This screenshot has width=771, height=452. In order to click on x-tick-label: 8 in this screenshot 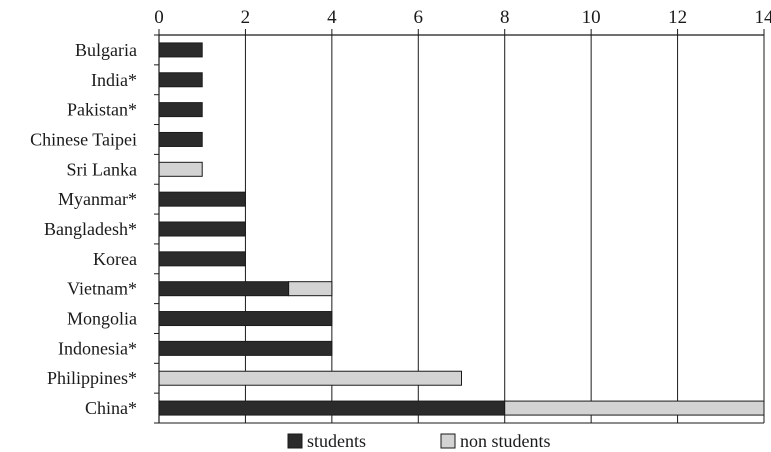, I will do `click(505, 17)`.